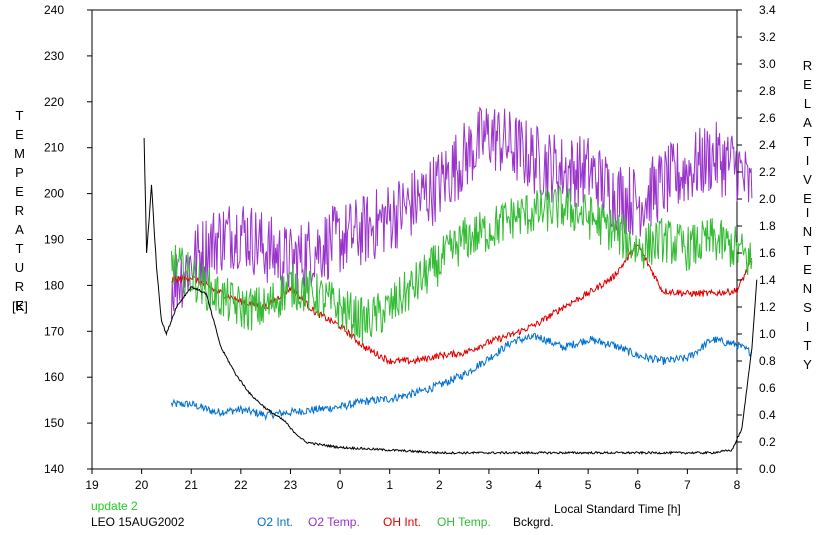 The image size is (828, 535). What do you see at coordinates (54, 194) in the screenshot?
I see `left-tick-label: 200` at bounding box center [54, 194].